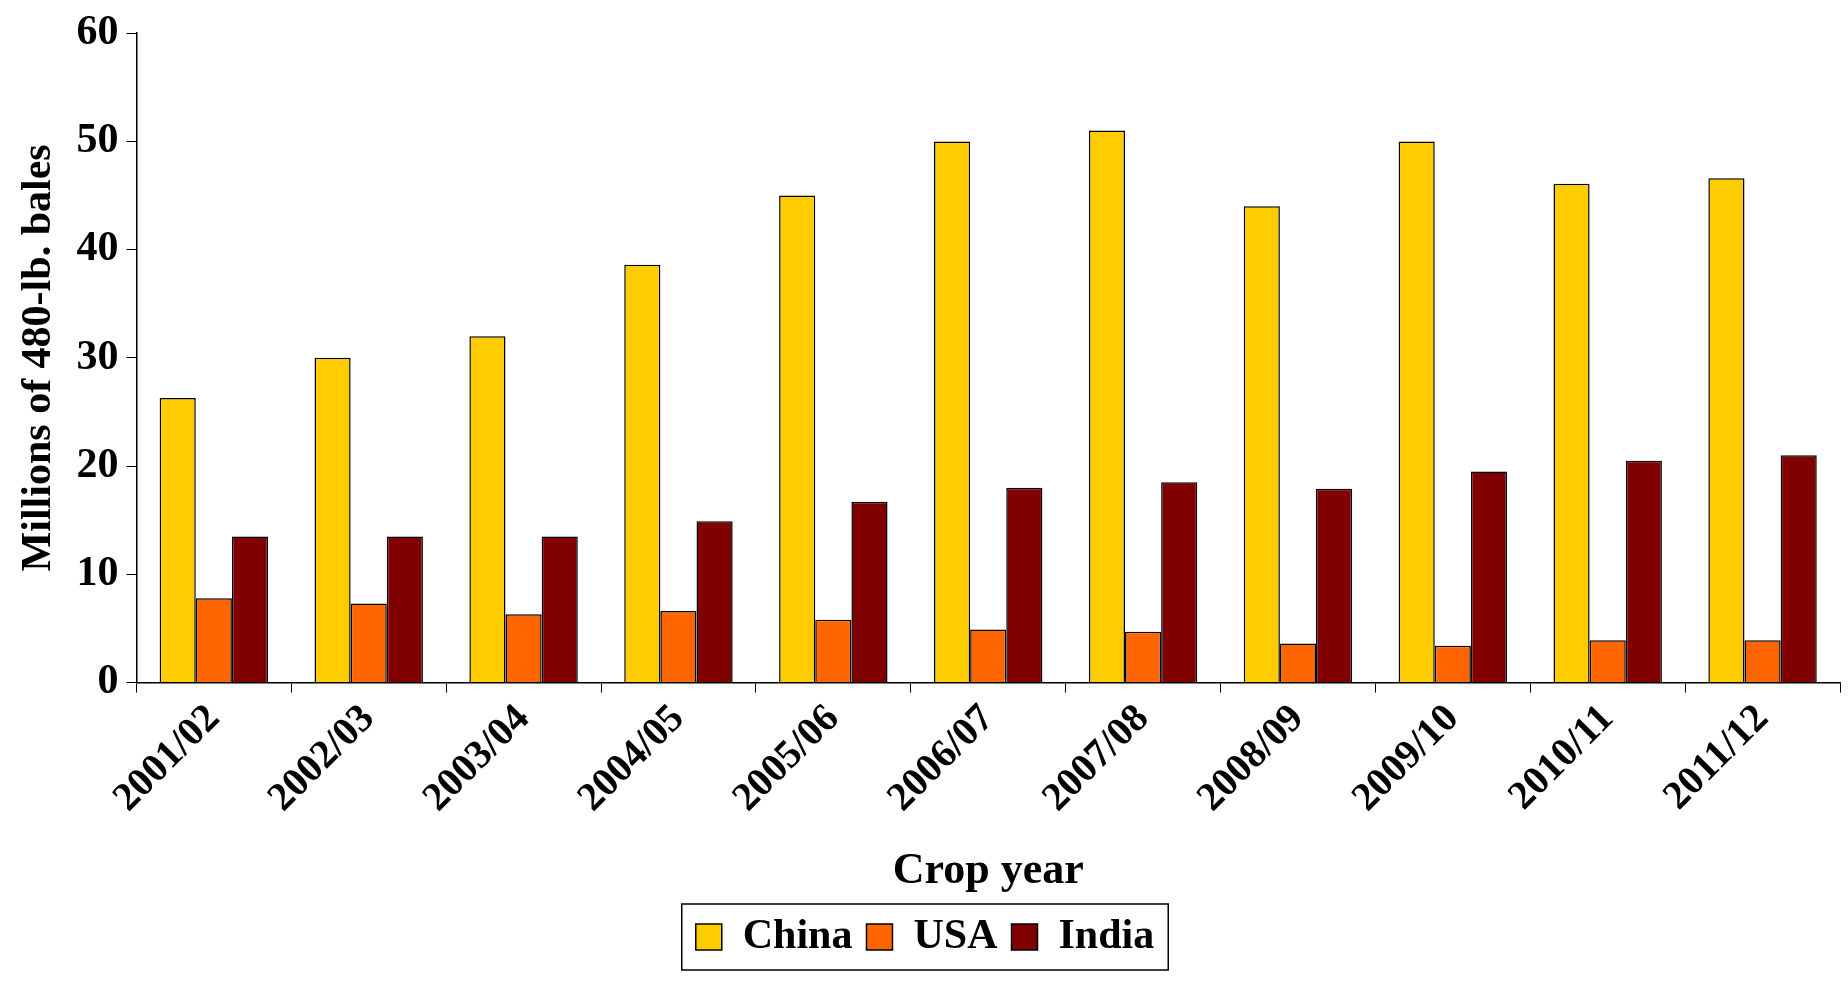  I want to click on legend-label: USA, so click(956, 933).